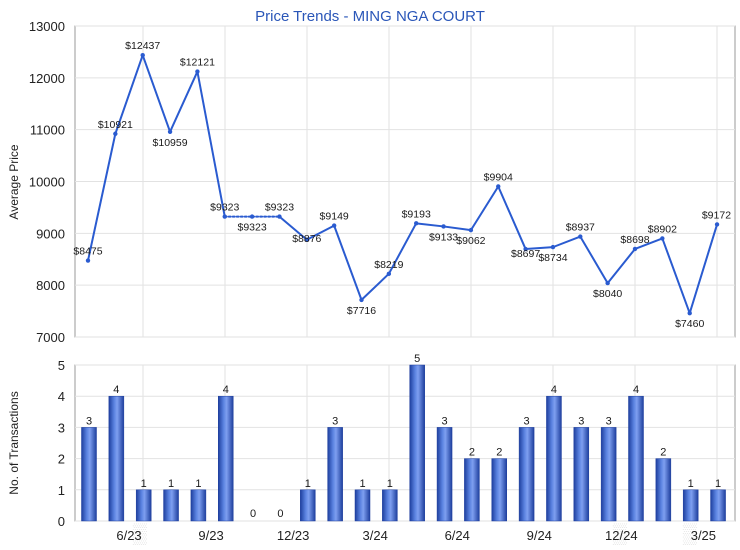  I want to click on x-tick-label: 12/24, so click(621, 535).